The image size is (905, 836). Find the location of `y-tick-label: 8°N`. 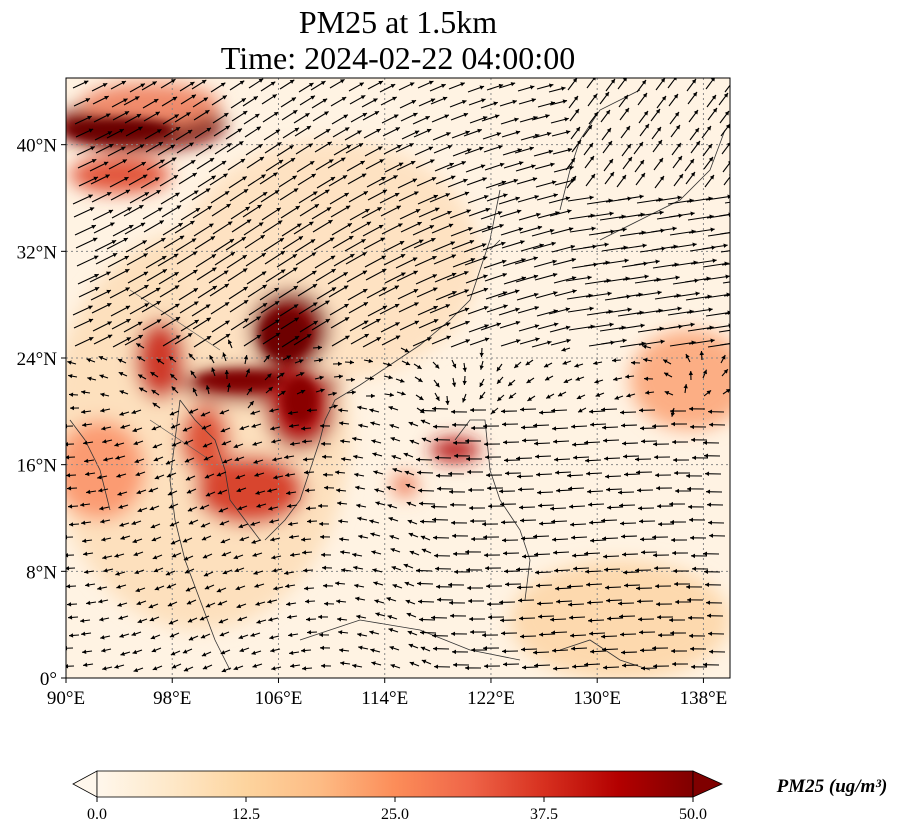

y-tick-label: 8°N is located at coordinates (41, 572).